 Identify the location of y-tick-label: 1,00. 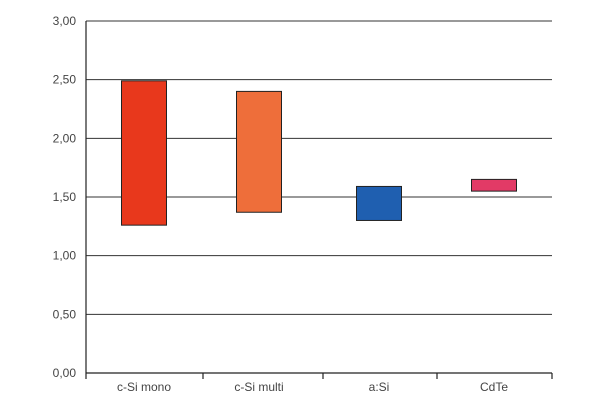
(65, 256).